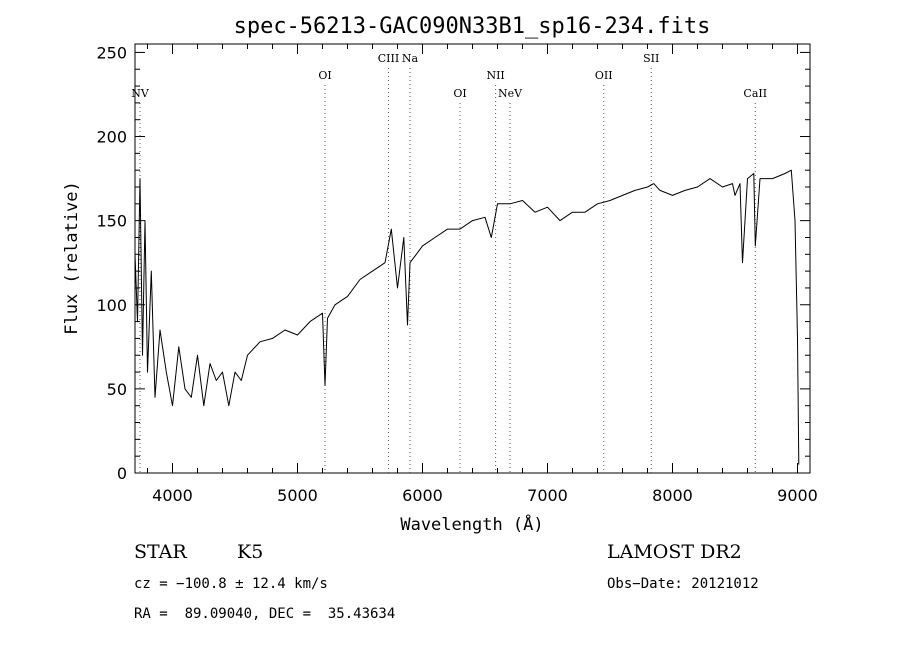  I want to click on line-label: Na, so click(410, 58).